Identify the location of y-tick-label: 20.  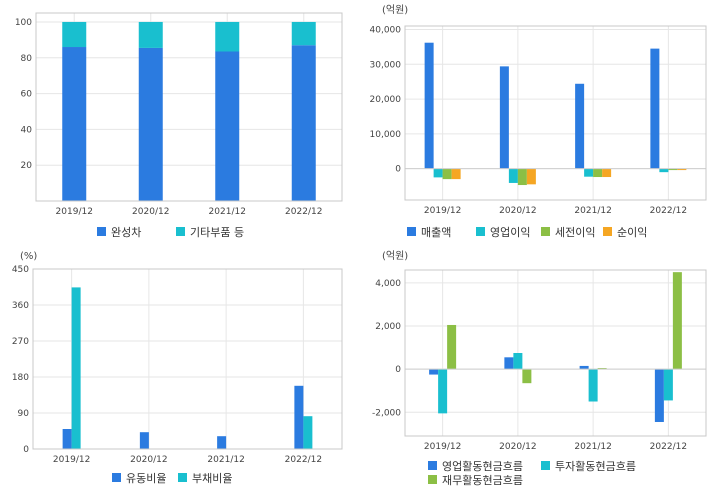
(27, 166).